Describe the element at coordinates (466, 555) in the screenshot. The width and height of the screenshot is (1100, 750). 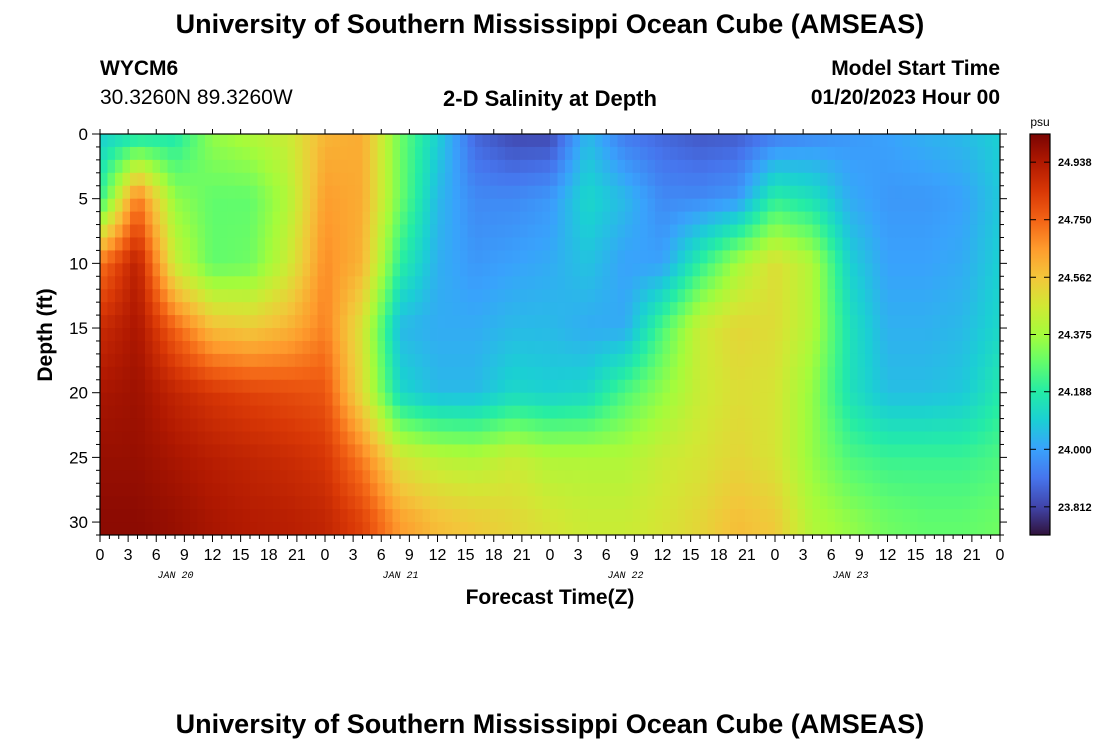
I see `x-tick-label: 15` at that location.